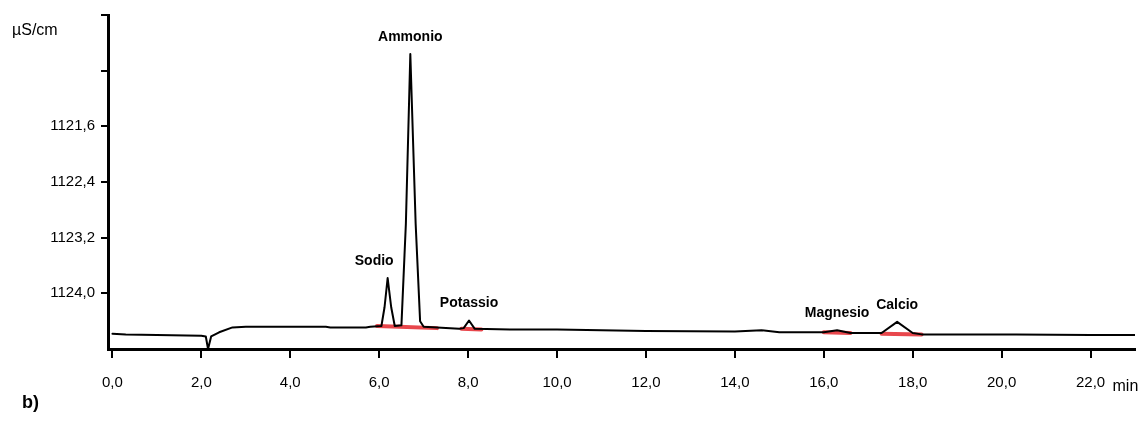  Describe the element at coordinates (468, 382) in the screenshot. I see `x-tick-label: 8,0` at that location.